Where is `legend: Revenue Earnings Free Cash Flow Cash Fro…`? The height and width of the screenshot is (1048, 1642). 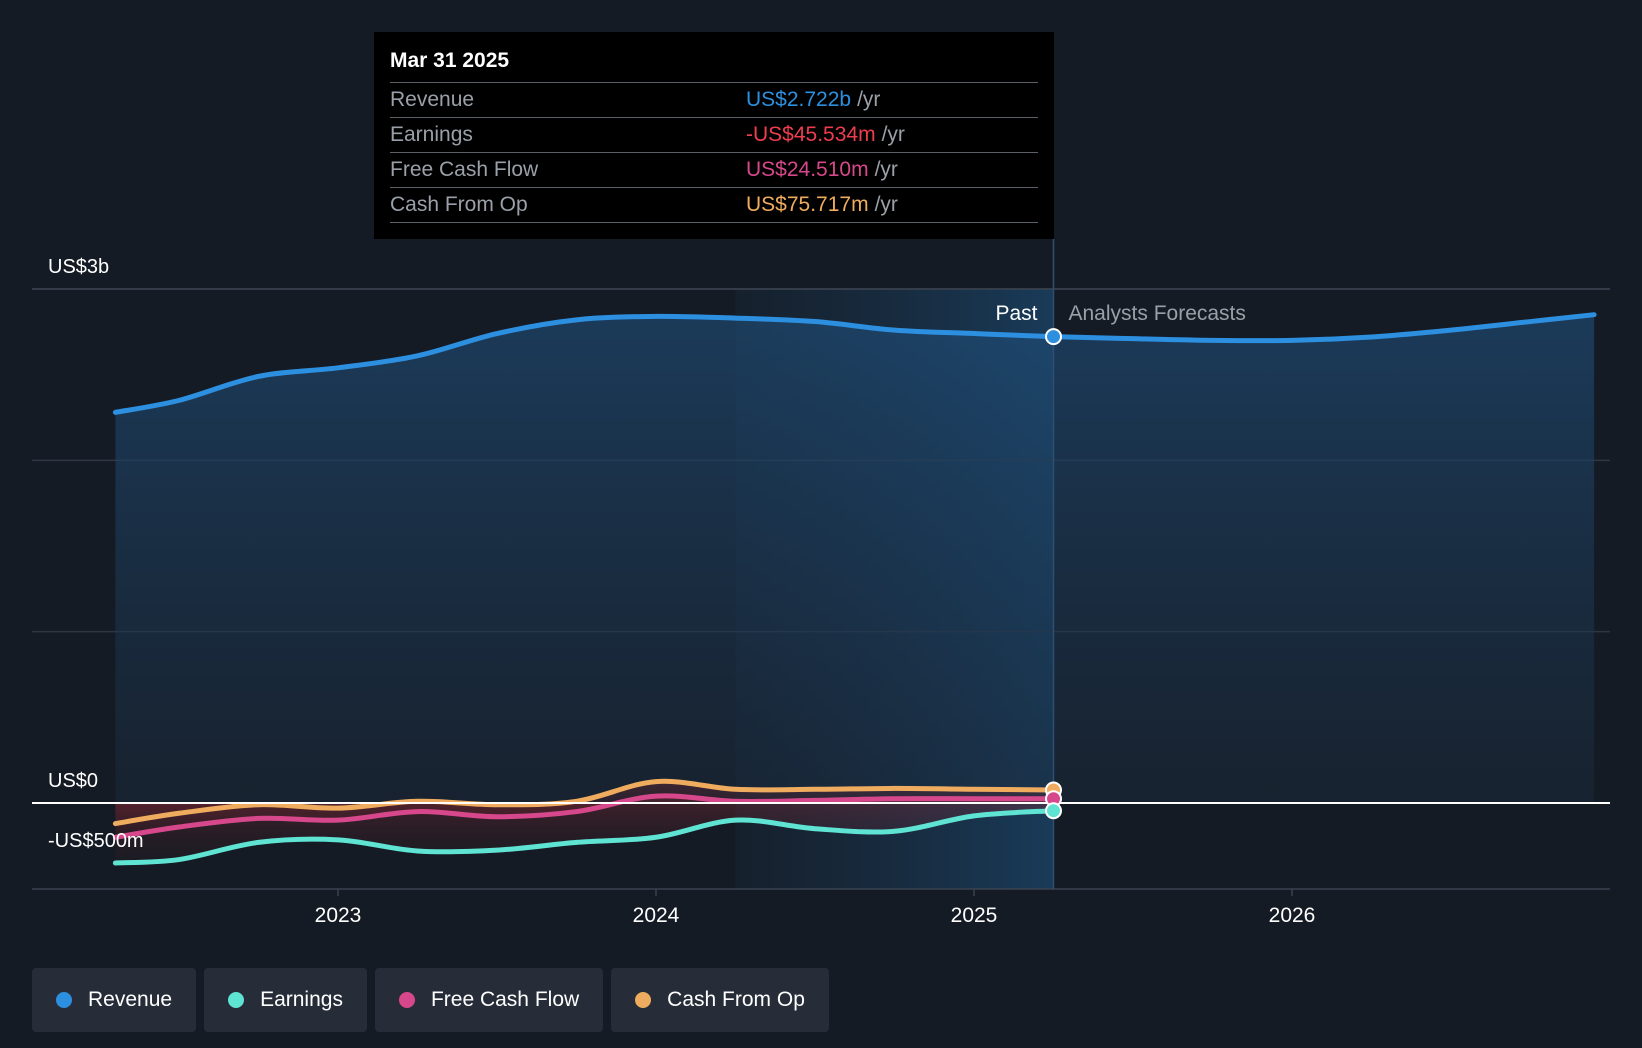 legend: Revenue Earnings Free Cash Flow Cash Fro… is located at coordinates (430, 1000).